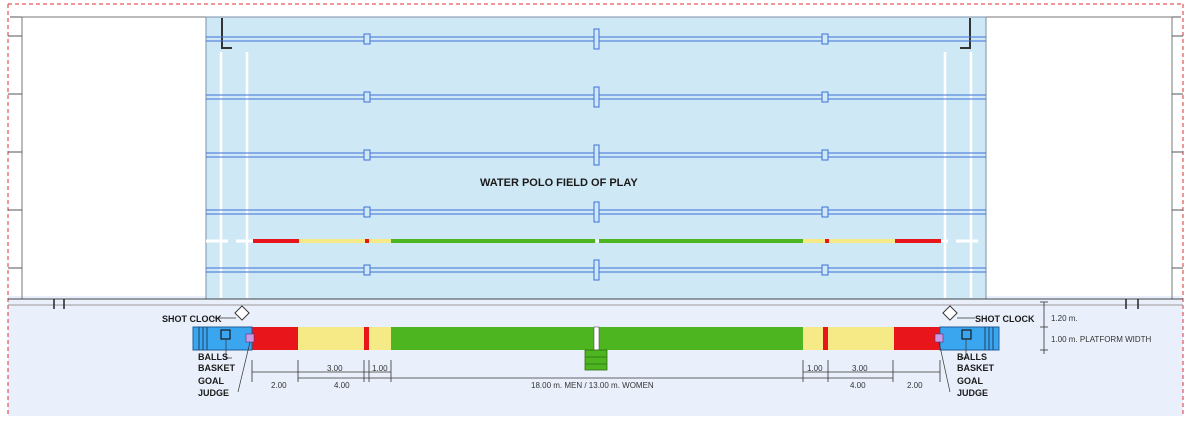 This screenshot has height=421, width=1189. I want to click on field-title: WATER POLO FIELD OF PLAY, so click(559, 183).